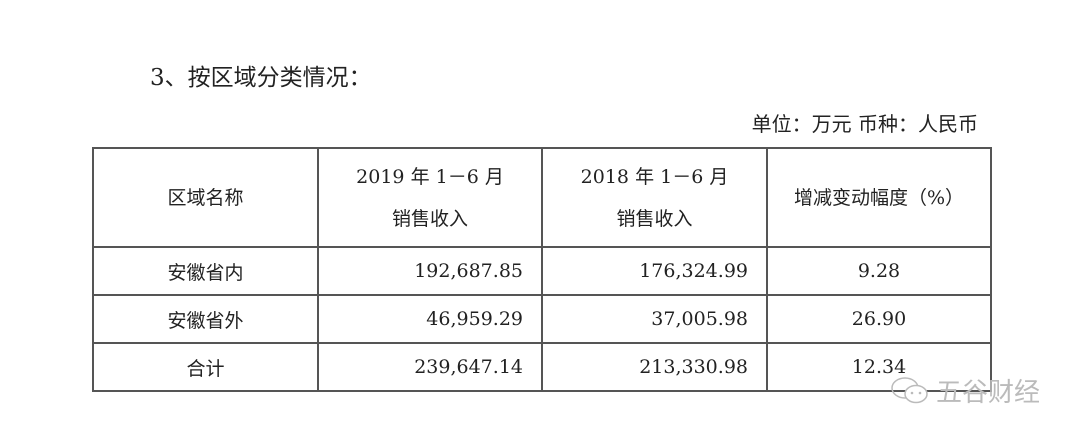 Image resolution: width=1080 pixels, height=442 pixels. I want to click on value-cell: 213,330.98, so click(654, 367).